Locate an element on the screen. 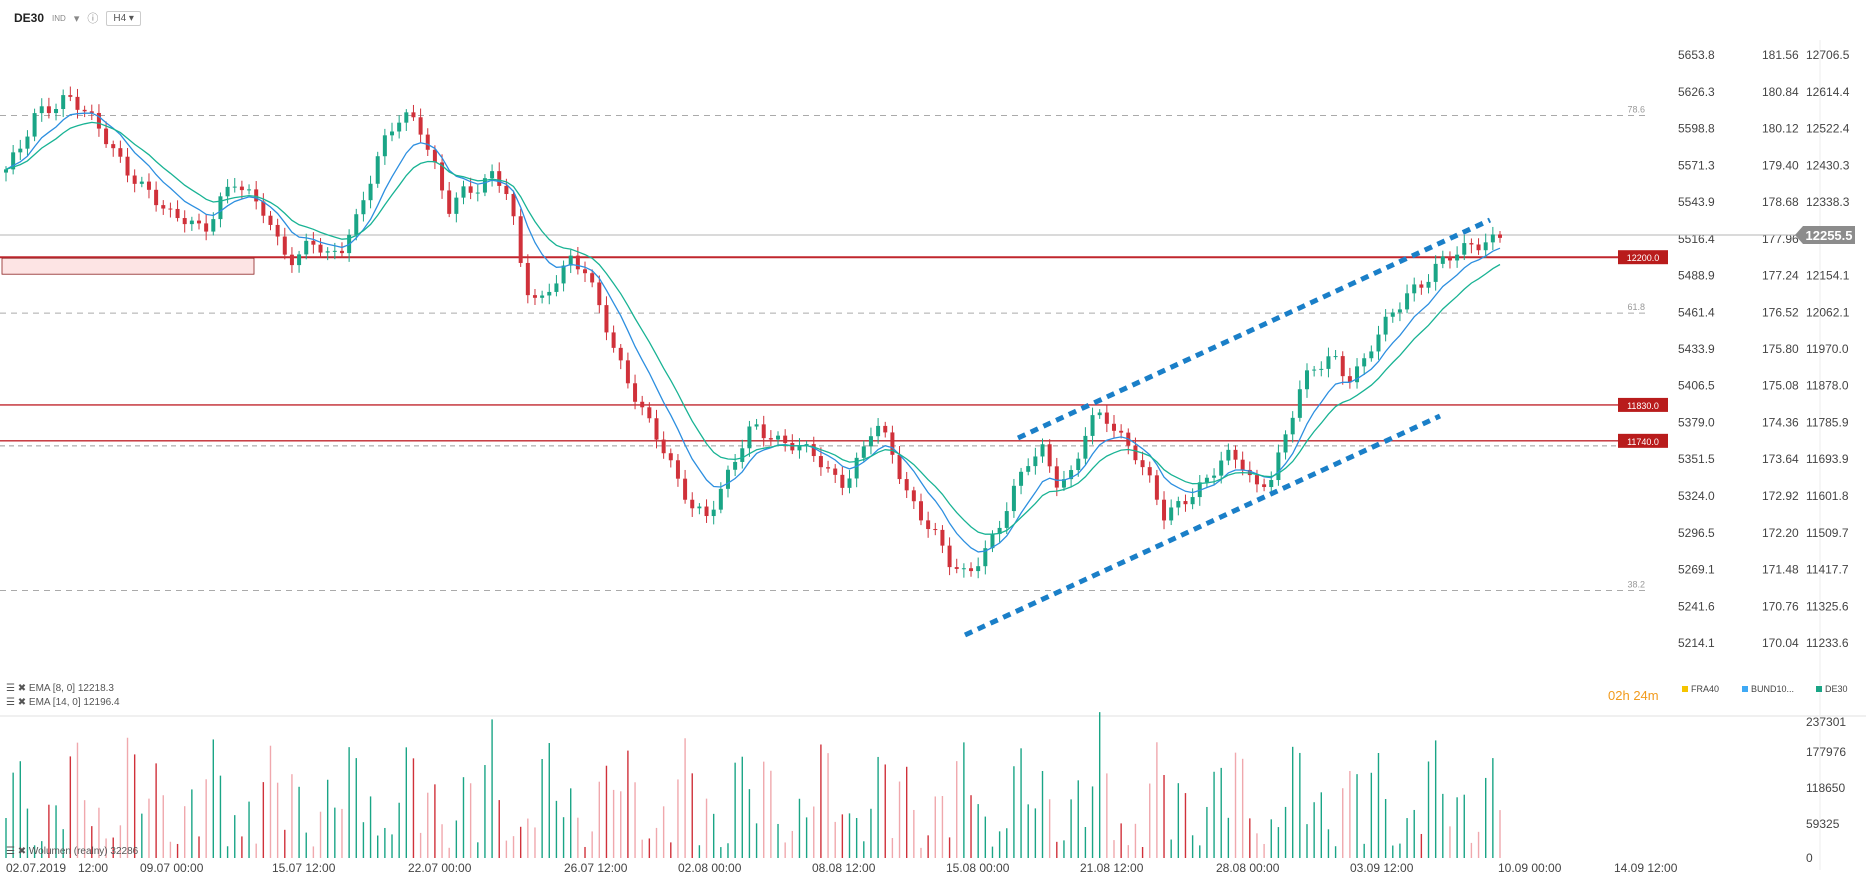 This screenshot has width=1866, height=885. time-axis-label: 12:00 is located at coordinates (93, 868).